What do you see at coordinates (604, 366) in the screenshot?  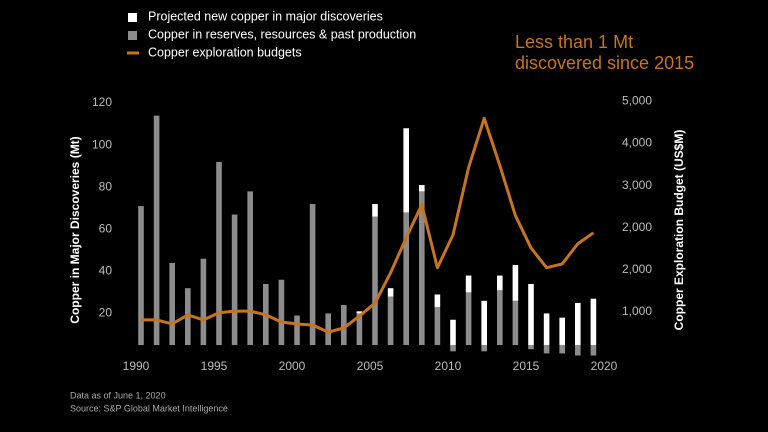 I see `x-tick-label: 2020` at bounding box center [604, 366].